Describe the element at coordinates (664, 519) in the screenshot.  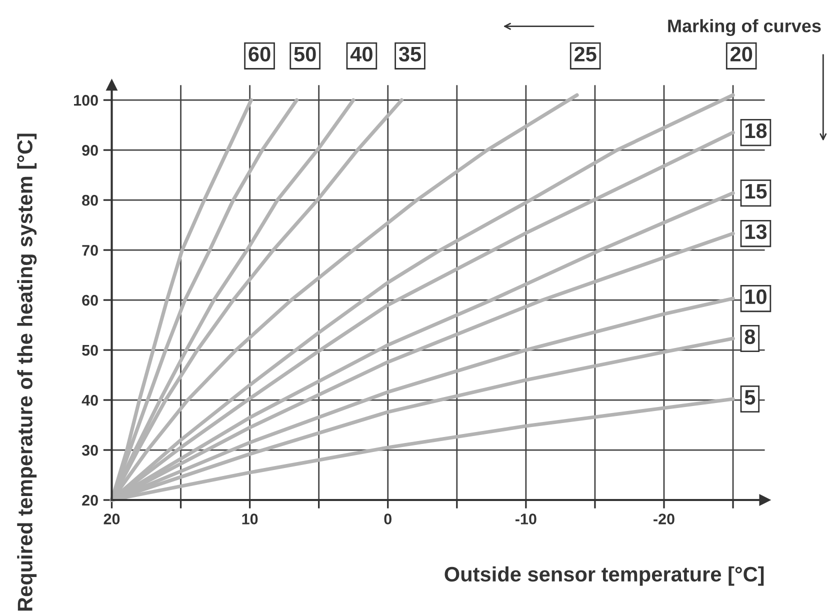
I see `x-tick-label: -20` at that location.